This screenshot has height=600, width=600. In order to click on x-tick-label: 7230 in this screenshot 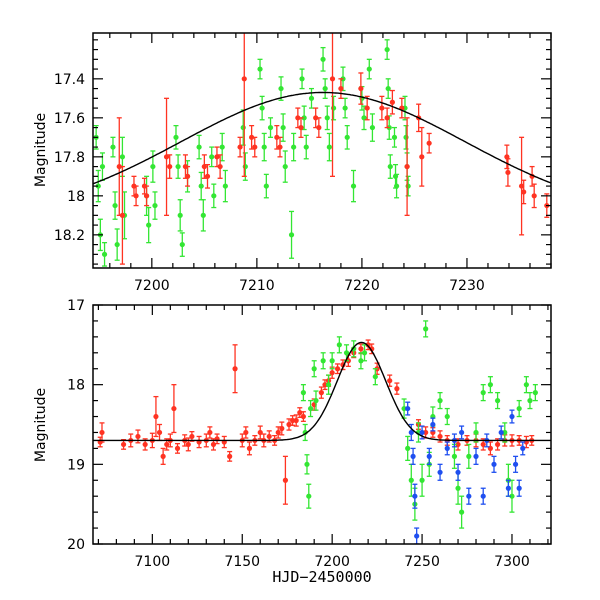, I will do `click(467, 286)`.